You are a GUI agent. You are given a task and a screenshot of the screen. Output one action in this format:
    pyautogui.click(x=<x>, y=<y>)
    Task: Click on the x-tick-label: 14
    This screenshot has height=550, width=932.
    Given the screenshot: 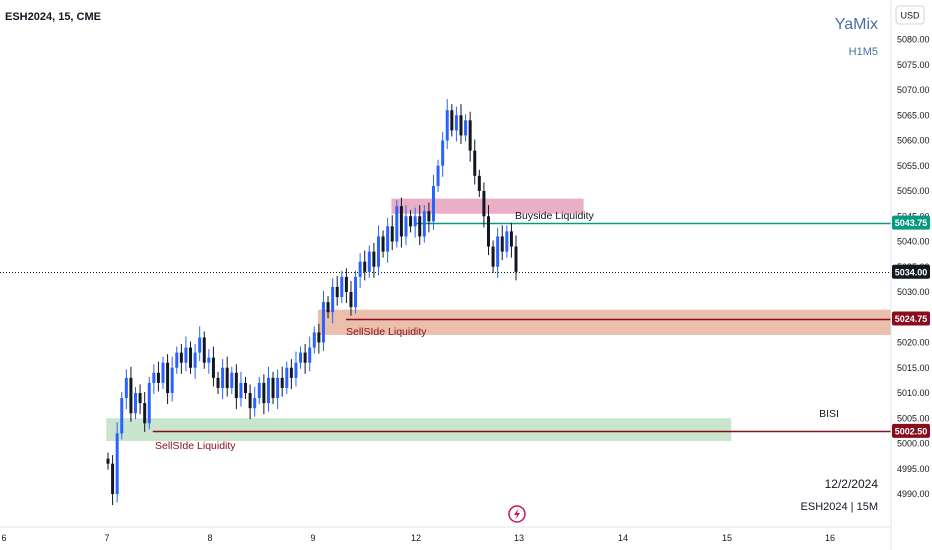 What is the action you would take?
    pyautogui.click(x=623, y=538)
    